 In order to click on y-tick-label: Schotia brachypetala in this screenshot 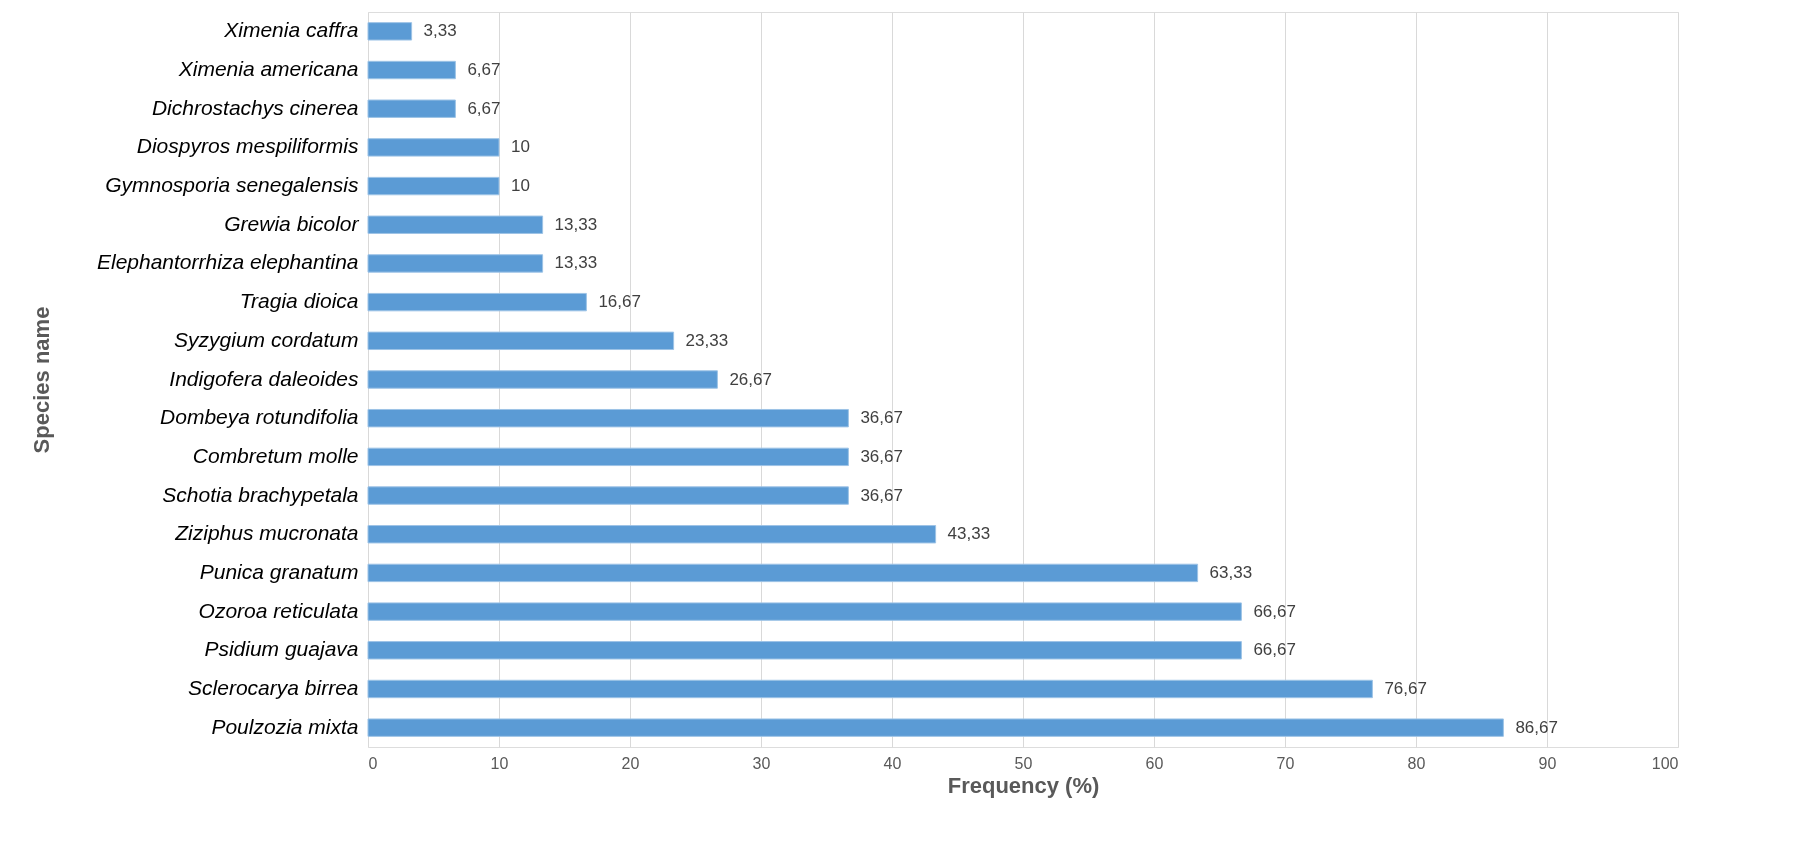, I will do `click(260, 494)`.